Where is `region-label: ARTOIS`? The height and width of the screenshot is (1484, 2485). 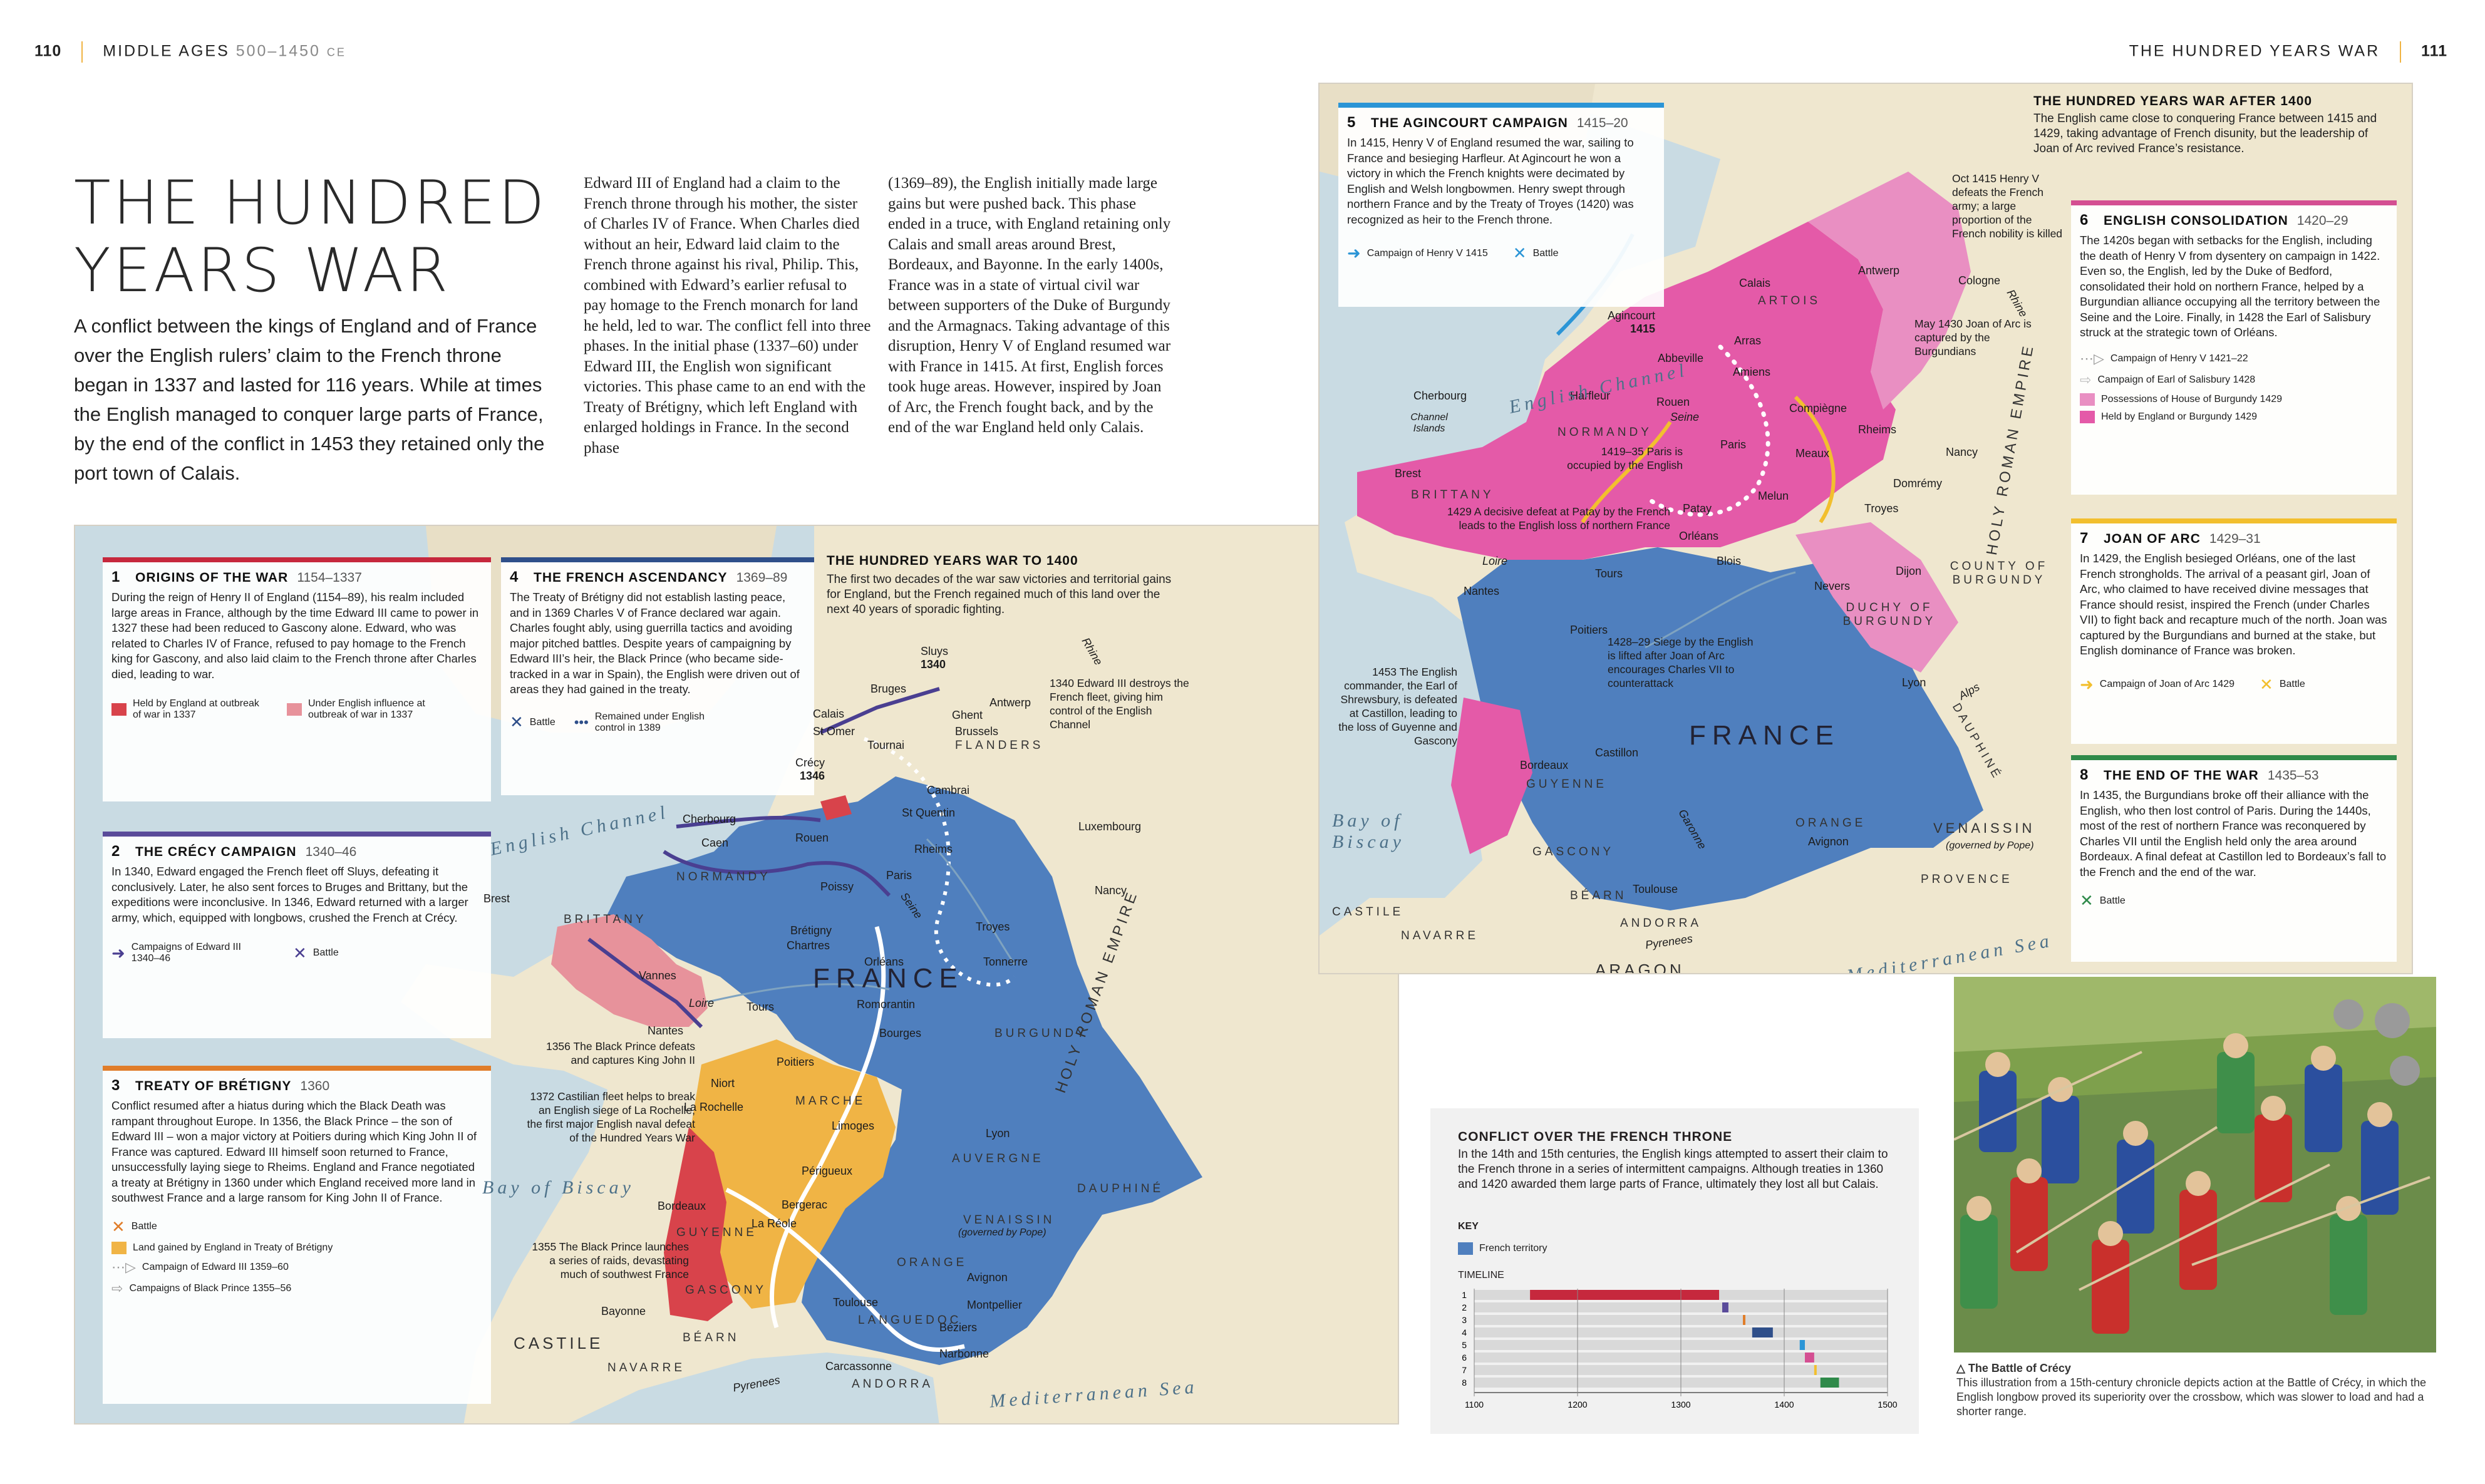
region-label: ARTOIS is located at coordinates (1789, 300).